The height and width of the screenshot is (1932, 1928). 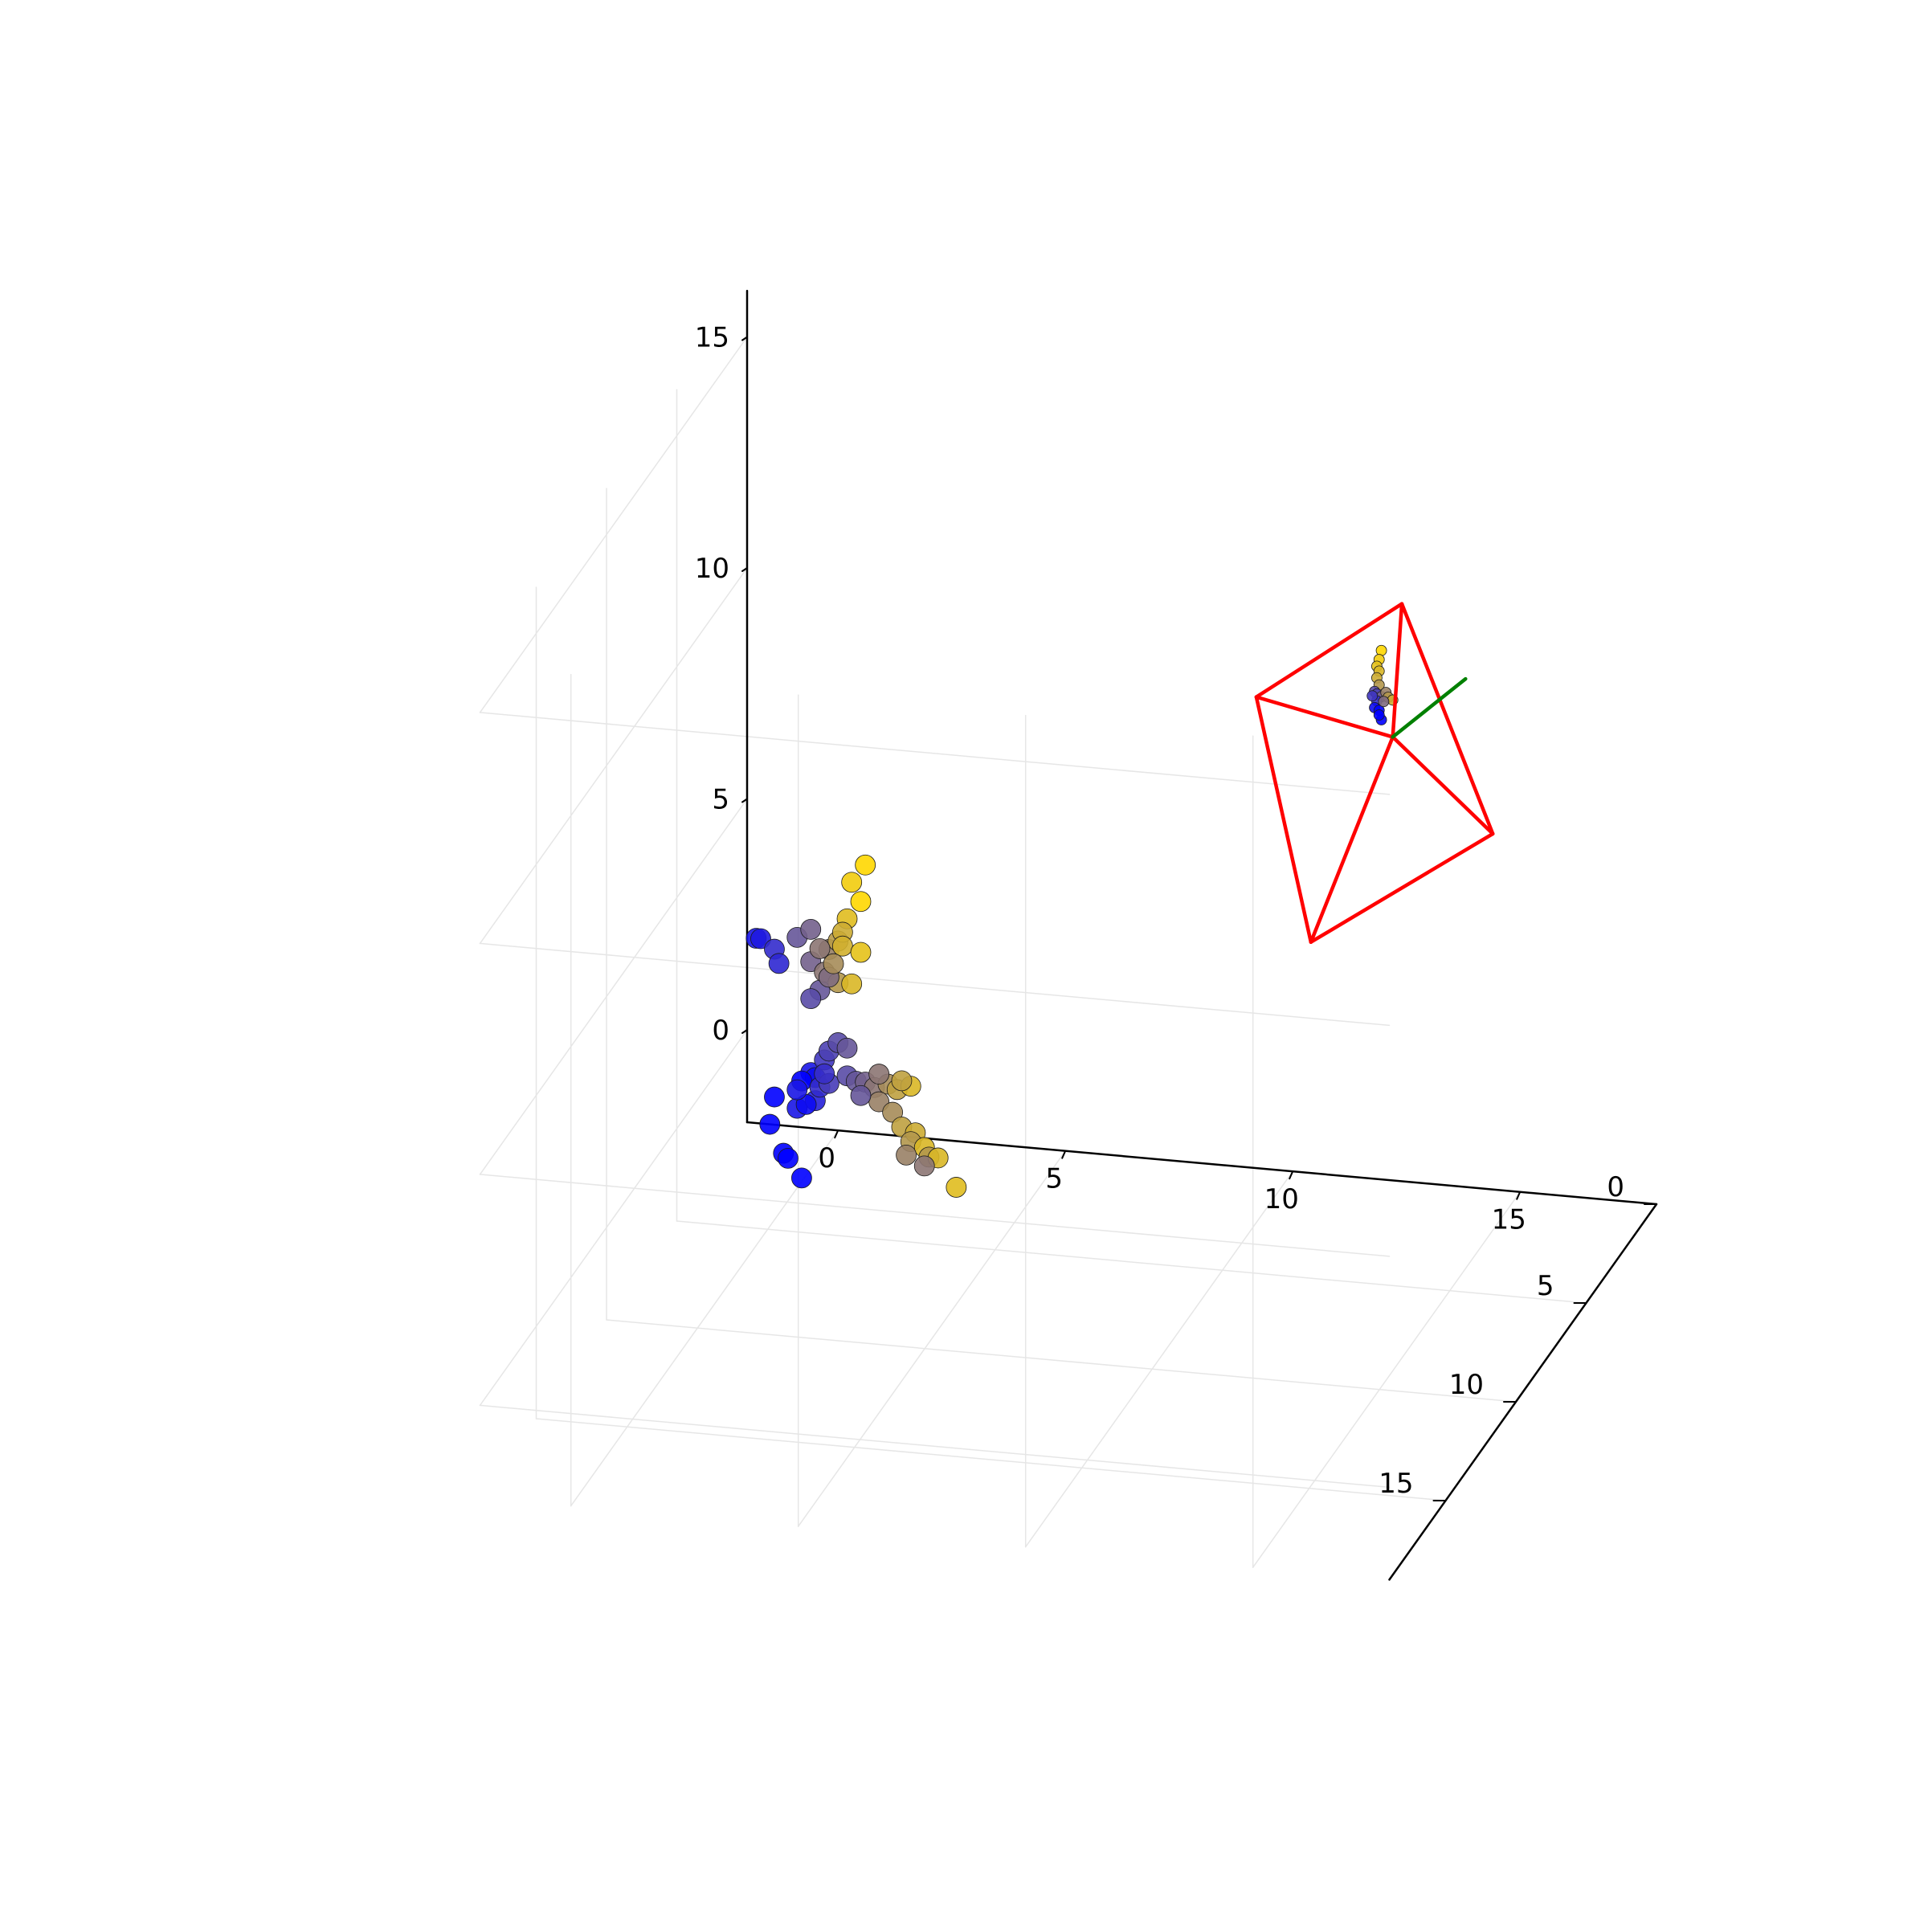 I want to click on camera-frustum, so click(x=1374, y=773).